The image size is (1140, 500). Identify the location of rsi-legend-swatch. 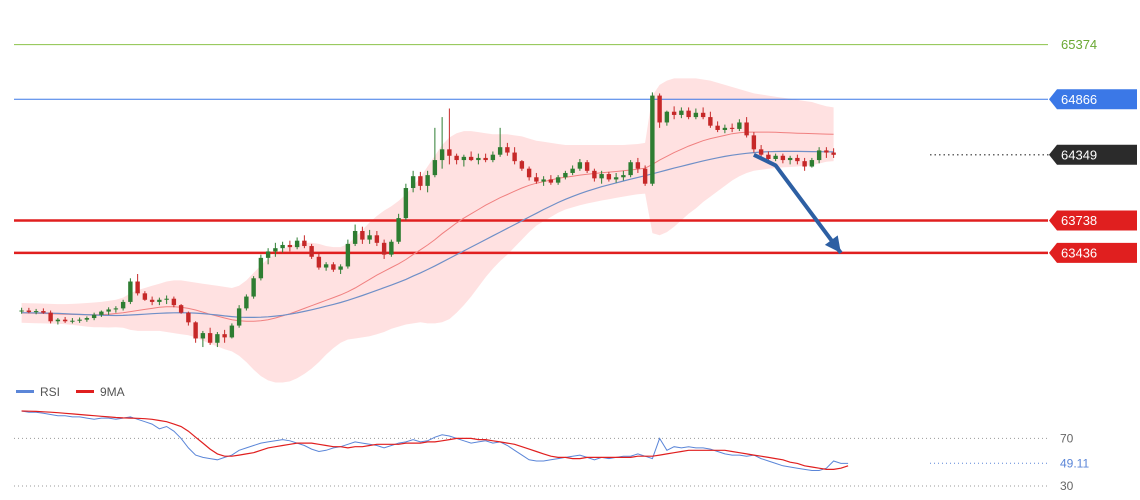
(25, 391).